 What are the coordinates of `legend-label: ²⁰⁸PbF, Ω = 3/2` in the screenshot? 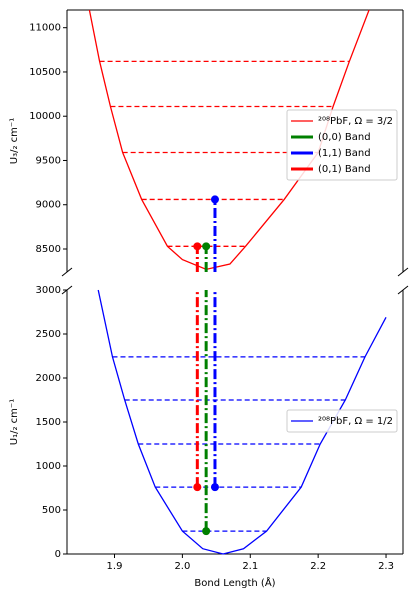 It's located at (355, 121).